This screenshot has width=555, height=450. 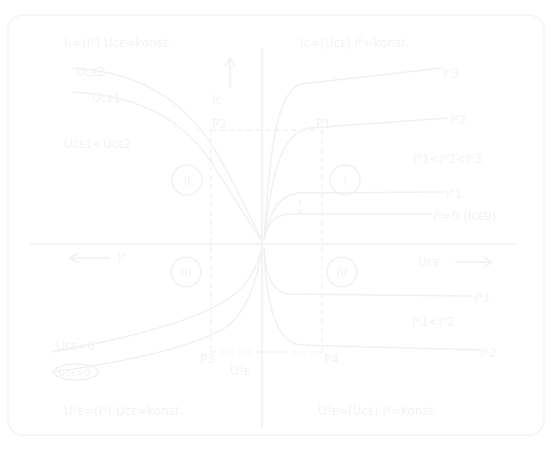 I want to click on label-ib1-low: Iᴮ1, so click(x=482, y=298).